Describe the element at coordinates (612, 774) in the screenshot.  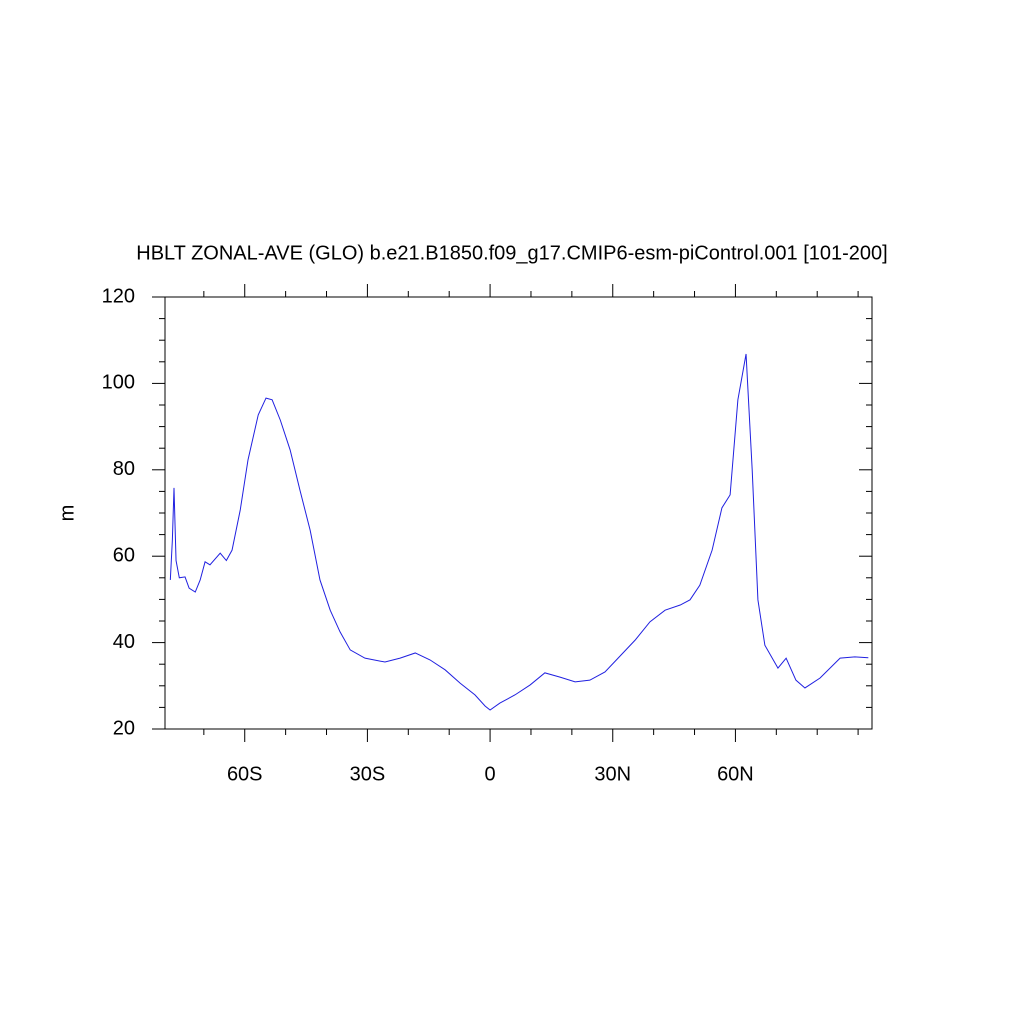
I see `x-tick-label: 30N` at that location.